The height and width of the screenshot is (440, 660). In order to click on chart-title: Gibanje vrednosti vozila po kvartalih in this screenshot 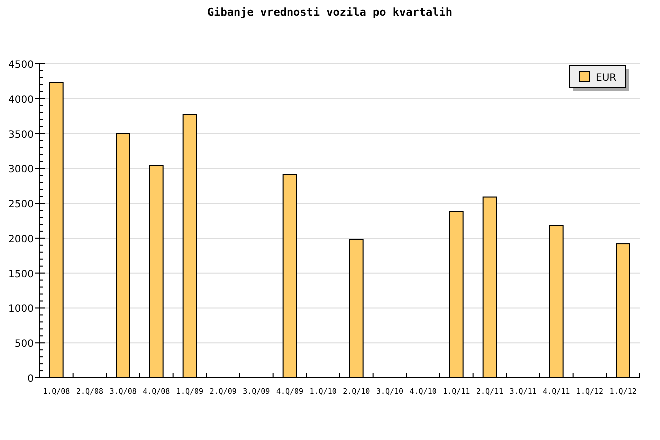, I will do `click(330, 12)`.